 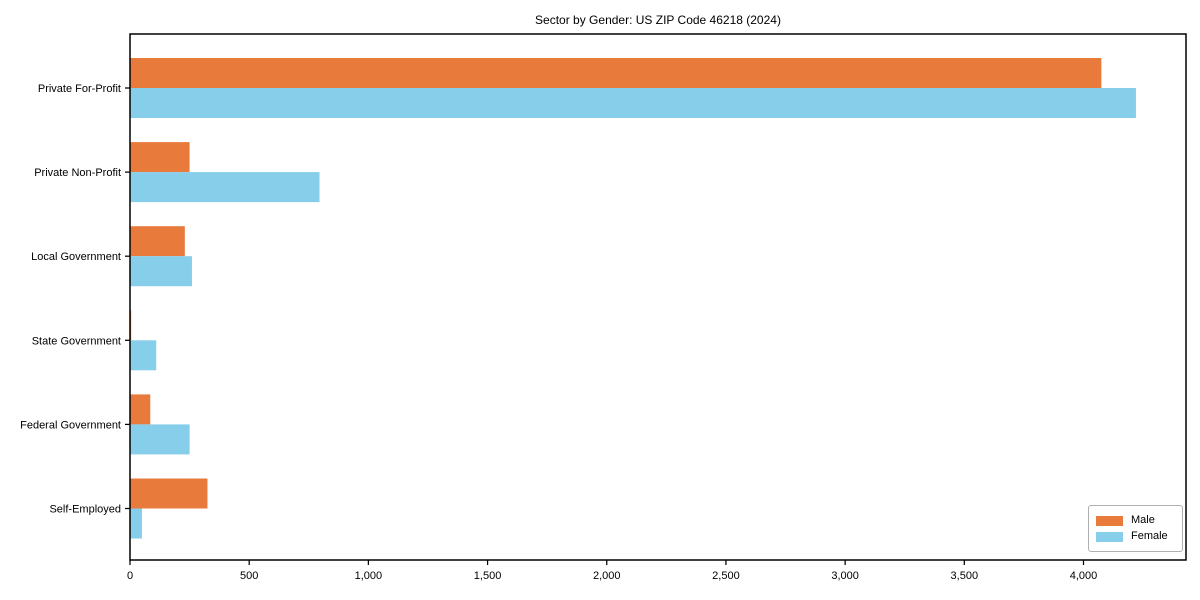 What do you see at coordinates (130, 576) in the screenshot?
I see `x-tick-label: 0` at bounding box center [130, 576].